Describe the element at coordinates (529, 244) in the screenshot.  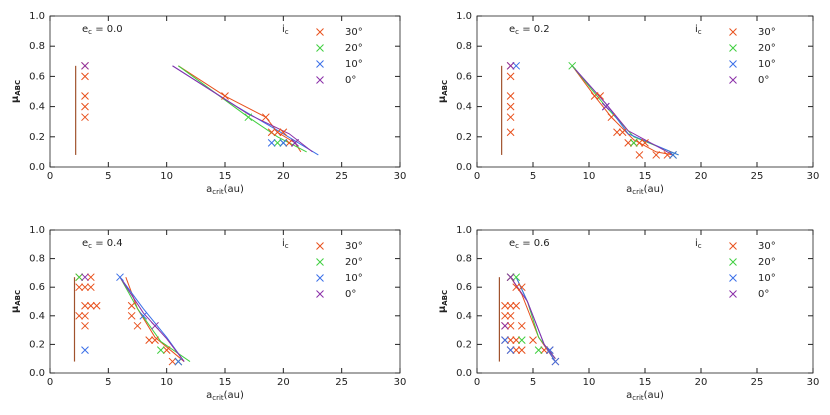
I see `panel-annotation: ec = 0.6` at that location.